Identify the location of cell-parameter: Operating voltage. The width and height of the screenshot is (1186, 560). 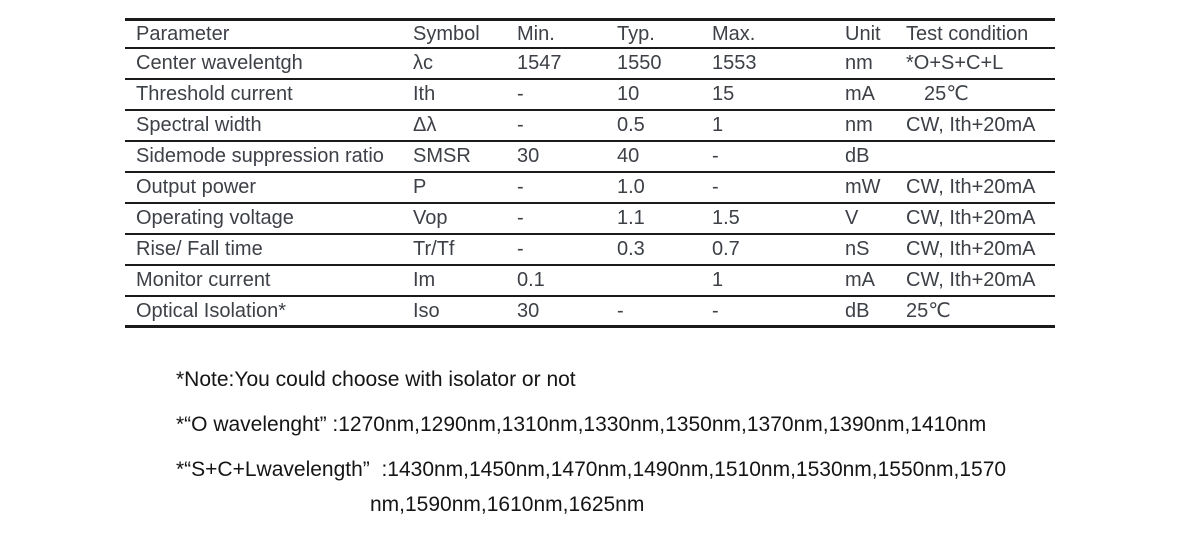
(215, 218).